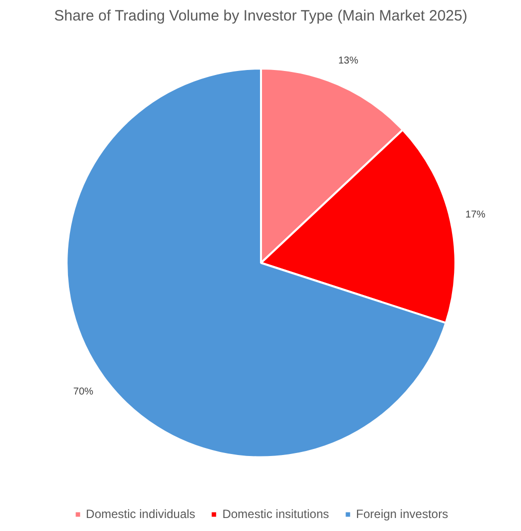 The width and height of the screenshot is (521, 531). I want to click on data-label: 17%, so click(475, 214).